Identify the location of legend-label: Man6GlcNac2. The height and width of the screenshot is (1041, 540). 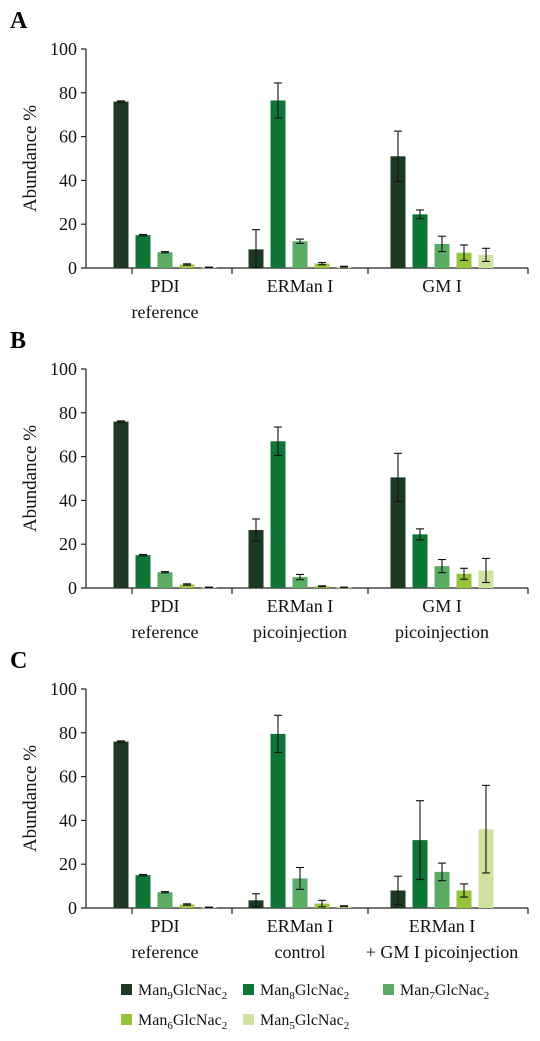
(182, 1022).